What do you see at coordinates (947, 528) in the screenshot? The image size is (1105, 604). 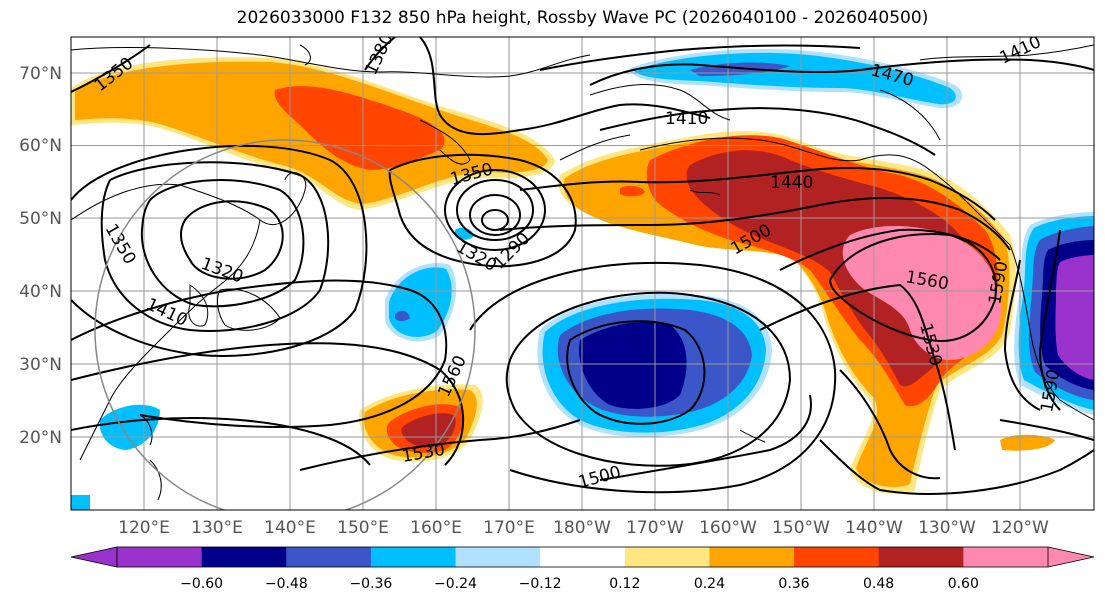 I see `lon-label: 130°W` at bounding box center [947, 528].